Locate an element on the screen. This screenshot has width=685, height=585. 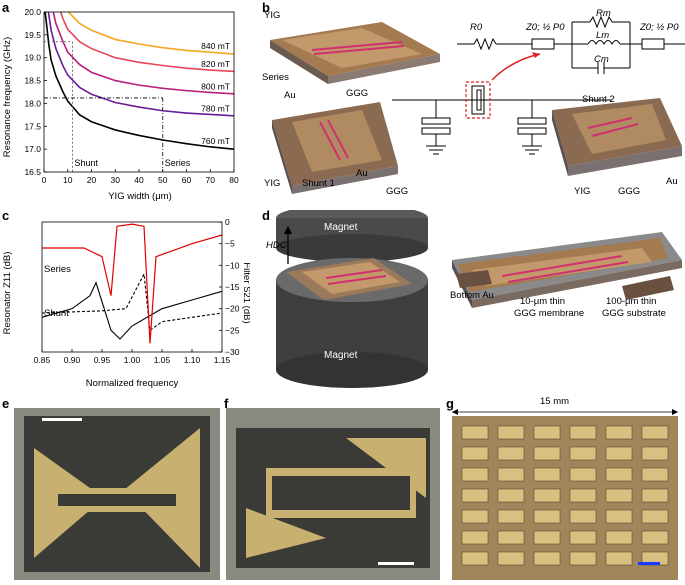
chart-c-series-line is located at coordinates (132, 310).